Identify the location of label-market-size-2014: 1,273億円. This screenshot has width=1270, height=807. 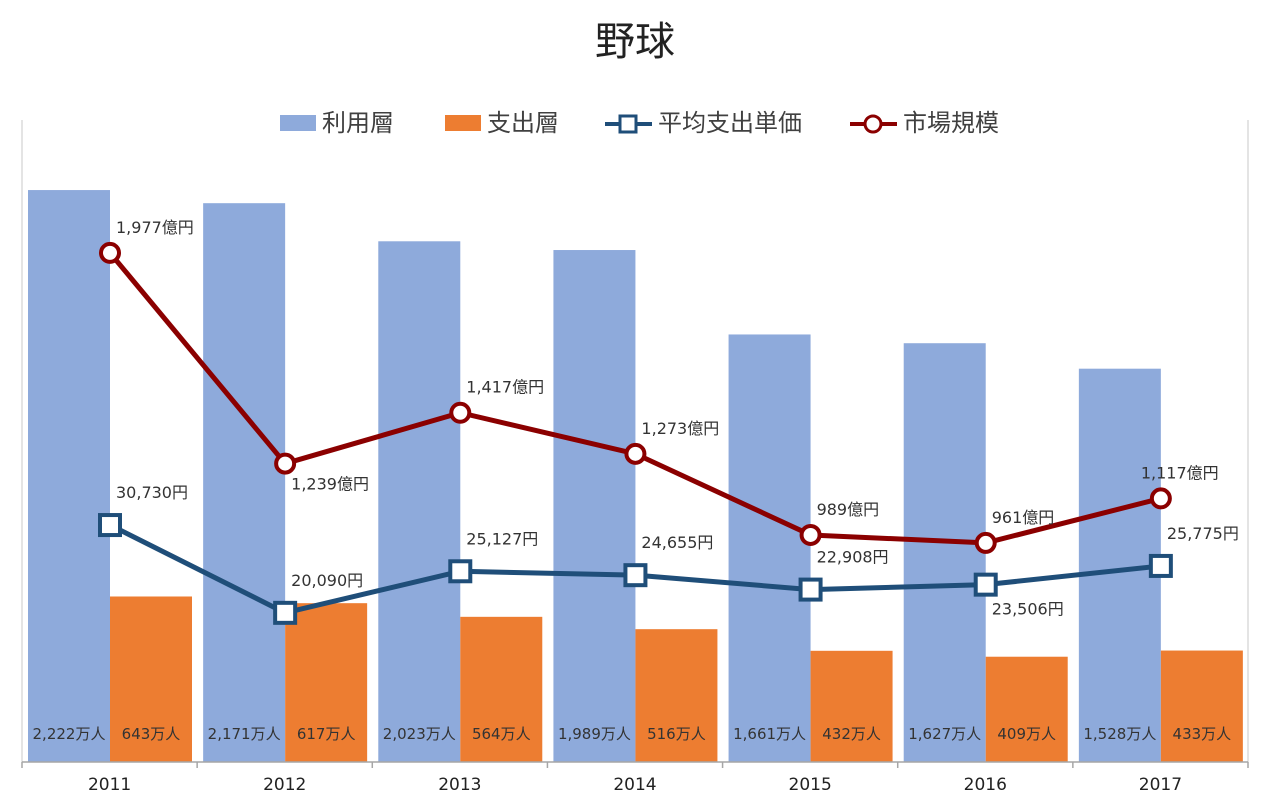
(680, 428).